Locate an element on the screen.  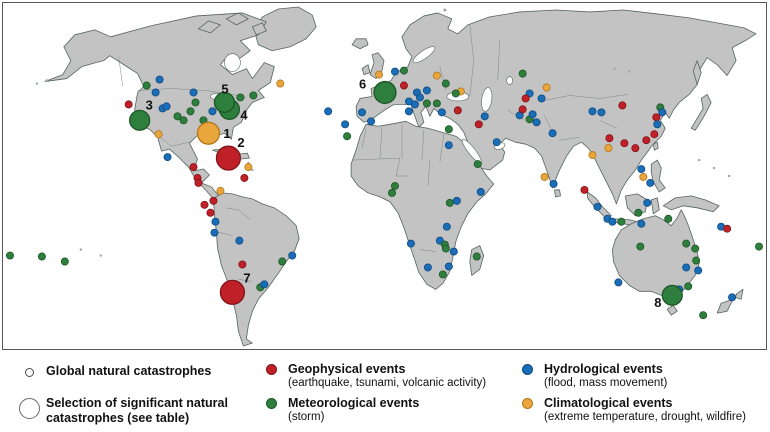
landmass-arctic-islands is located at coordinates (209, 27).